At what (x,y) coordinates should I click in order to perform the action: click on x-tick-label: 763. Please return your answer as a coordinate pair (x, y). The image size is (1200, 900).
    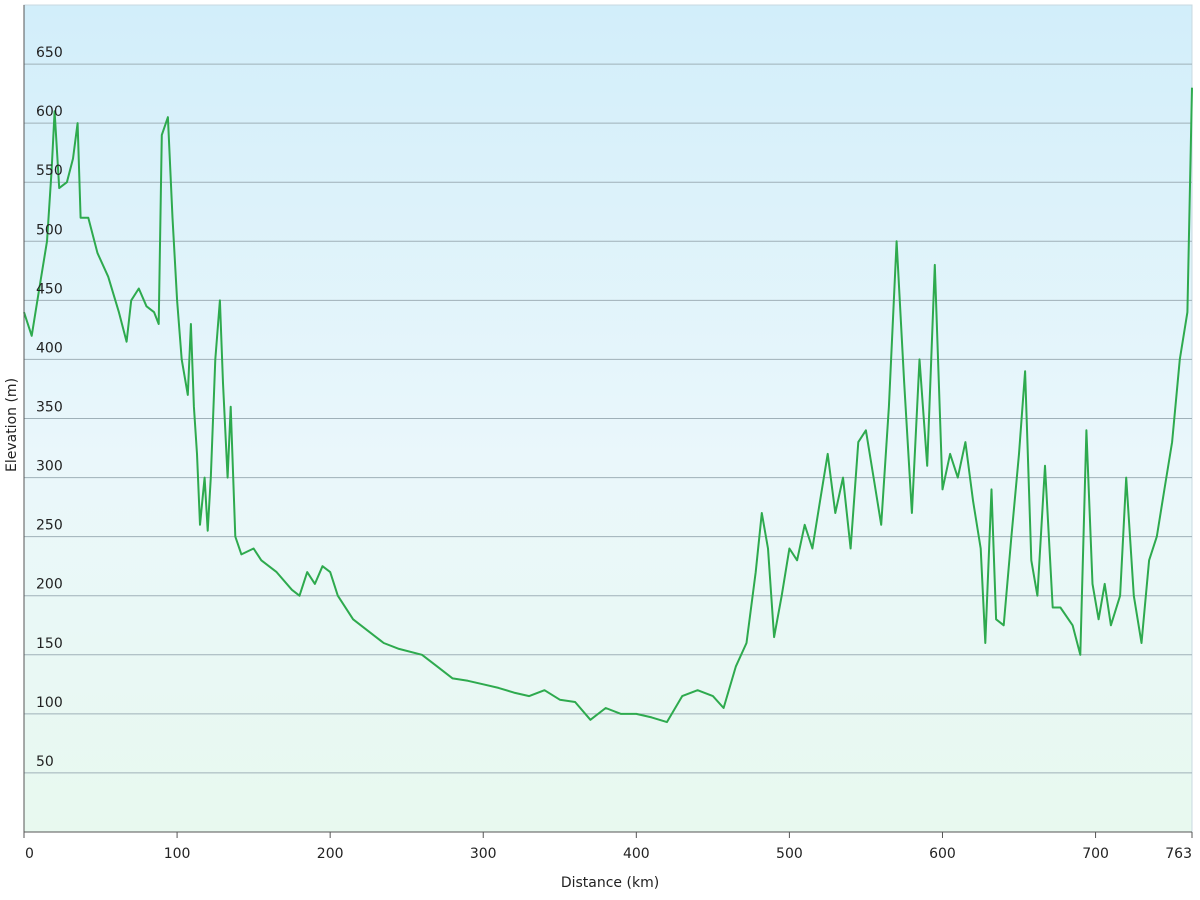
    Looking at the image, I should click on (1178, 854).